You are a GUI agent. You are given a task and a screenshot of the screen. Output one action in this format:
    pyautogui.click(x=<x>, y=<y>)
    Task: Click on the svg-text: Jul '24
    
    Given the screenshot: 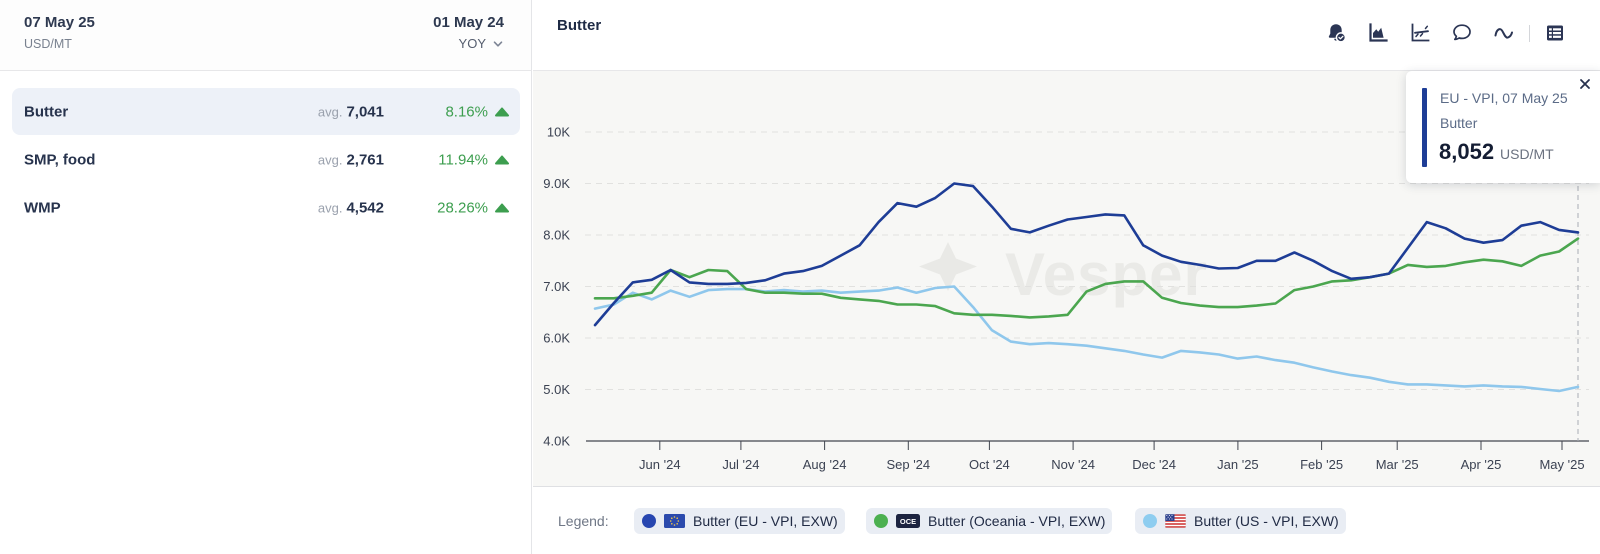 What is the action you would take?
    pyautogui.click(x=740, y=464)
    